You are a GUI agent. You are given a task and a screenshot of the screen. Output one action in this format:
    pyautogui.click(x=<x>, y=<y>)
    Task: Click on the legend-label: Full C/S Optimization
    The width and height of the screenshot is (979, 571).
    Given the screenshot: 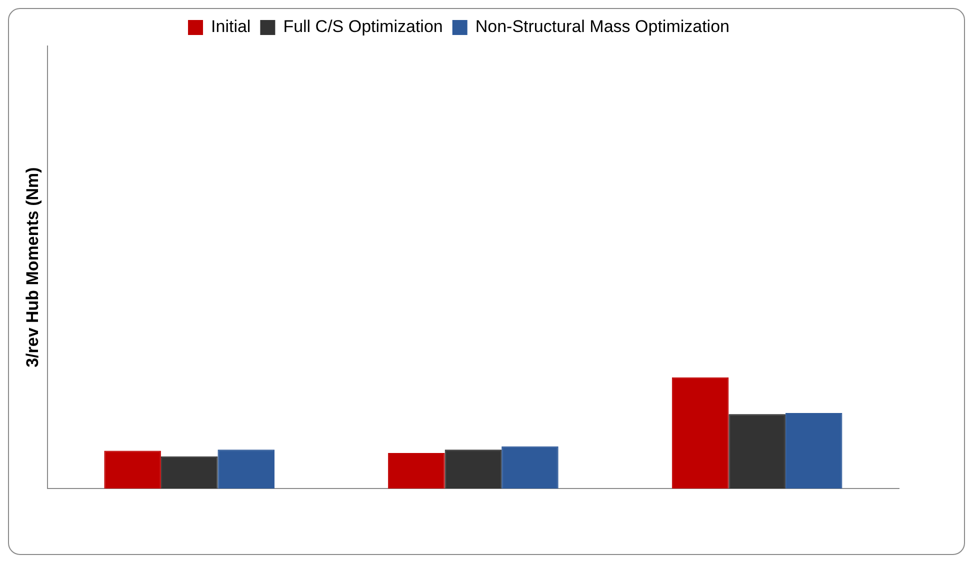 What is the action you would take?
    pyautogui.click(x=363, y=26)
    